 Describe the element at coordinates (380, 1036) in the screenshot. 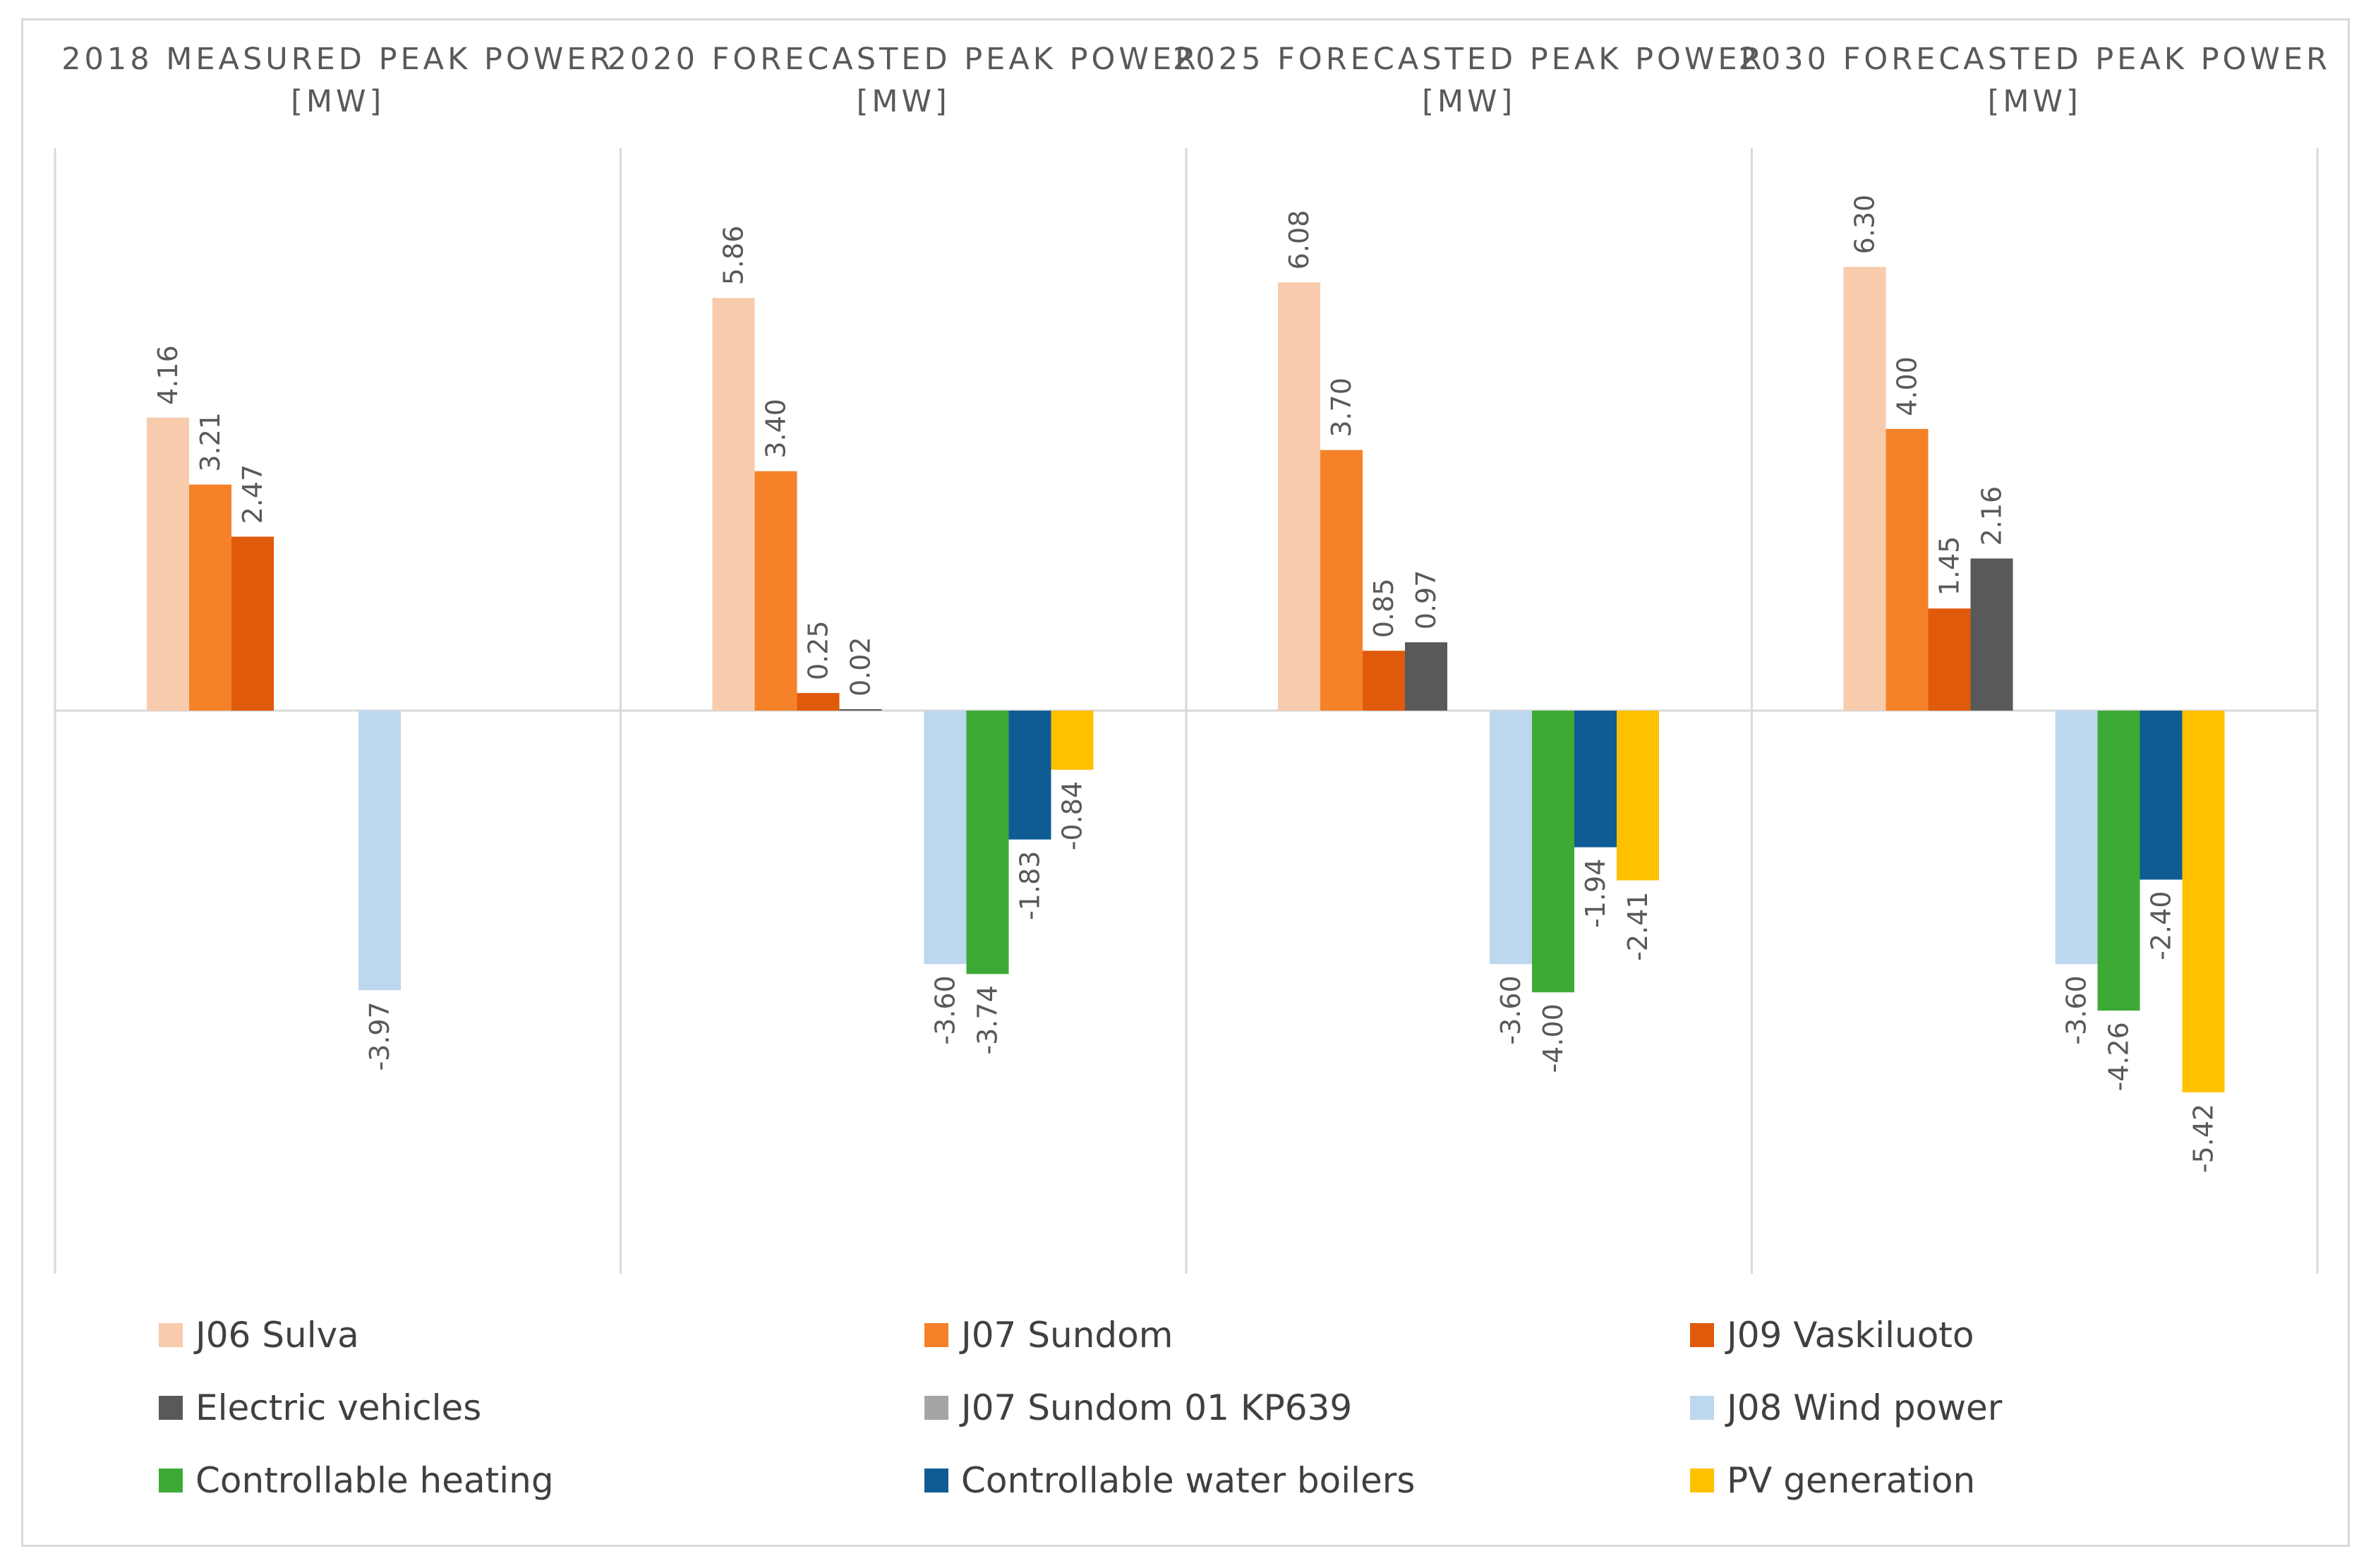

I see `data-label: -3.97` at that location.